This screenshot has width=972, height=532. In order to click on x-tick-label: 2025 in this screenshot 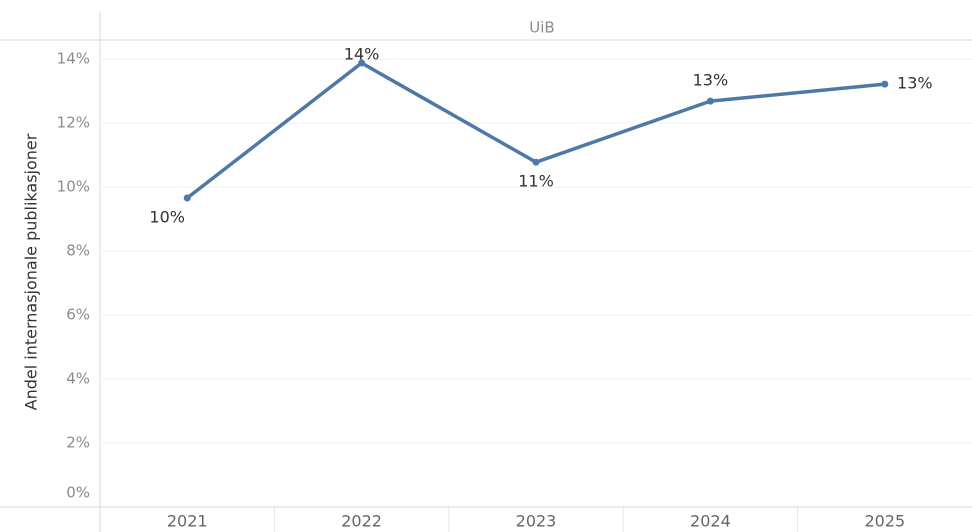, I will do `click(884, 521)`.